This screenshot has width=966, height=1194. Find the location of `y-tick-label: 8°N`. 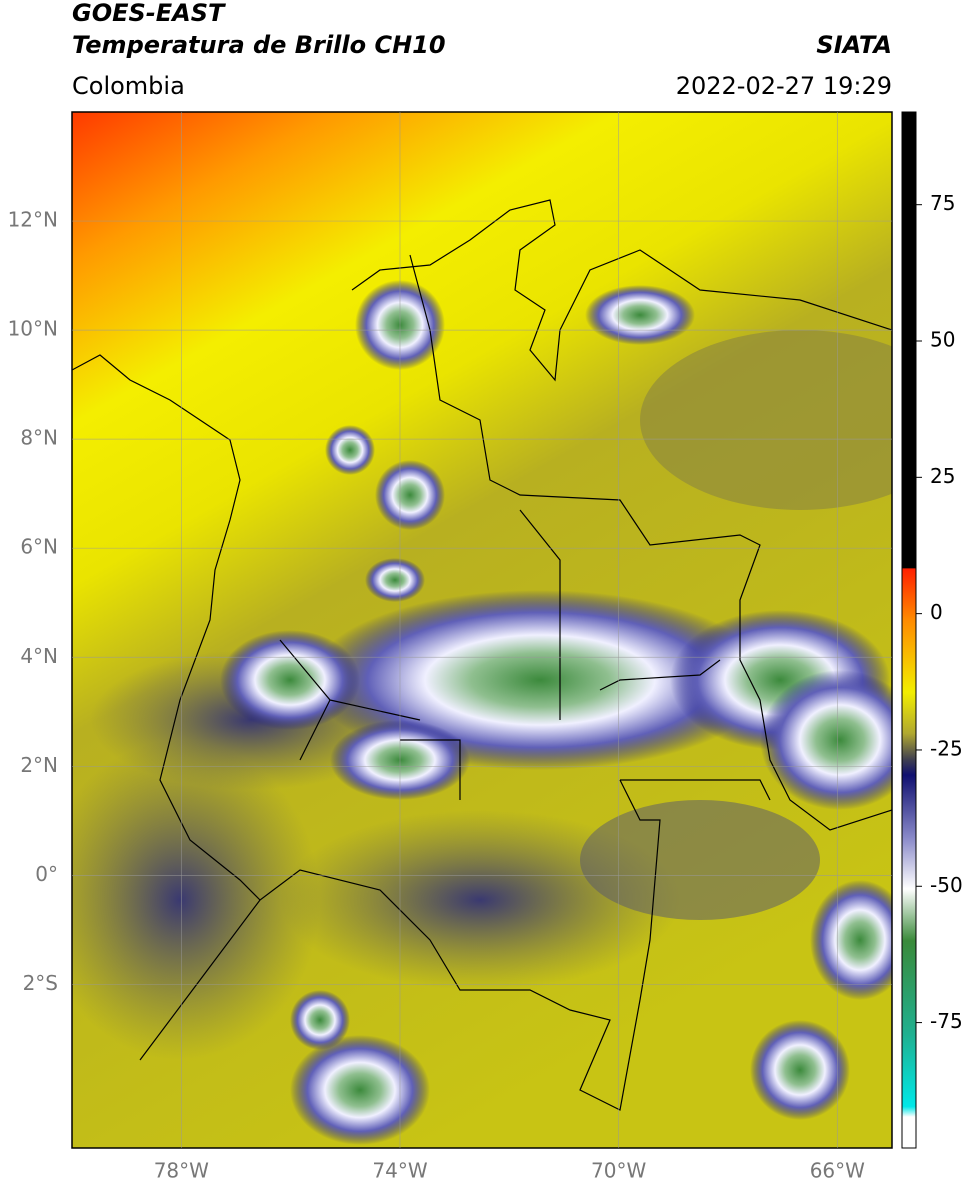

y-tick-label: 8°N is located at coordinates (39, 438).